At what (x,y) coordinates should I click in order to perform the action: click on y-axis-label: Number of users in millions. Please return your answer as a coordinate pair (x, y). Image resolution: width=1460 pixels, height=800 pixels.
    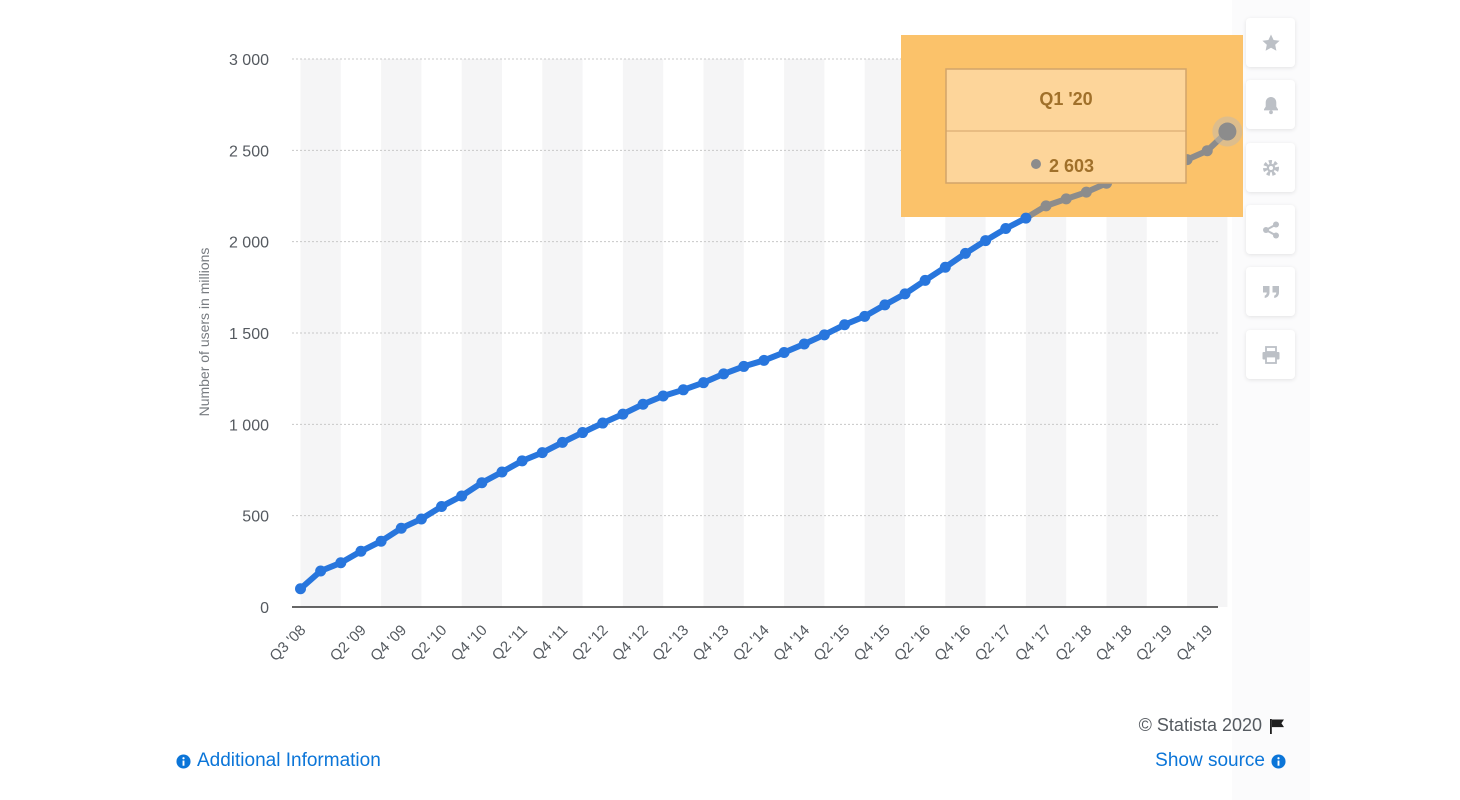
    Looking at the image, I should click on (204, 332).